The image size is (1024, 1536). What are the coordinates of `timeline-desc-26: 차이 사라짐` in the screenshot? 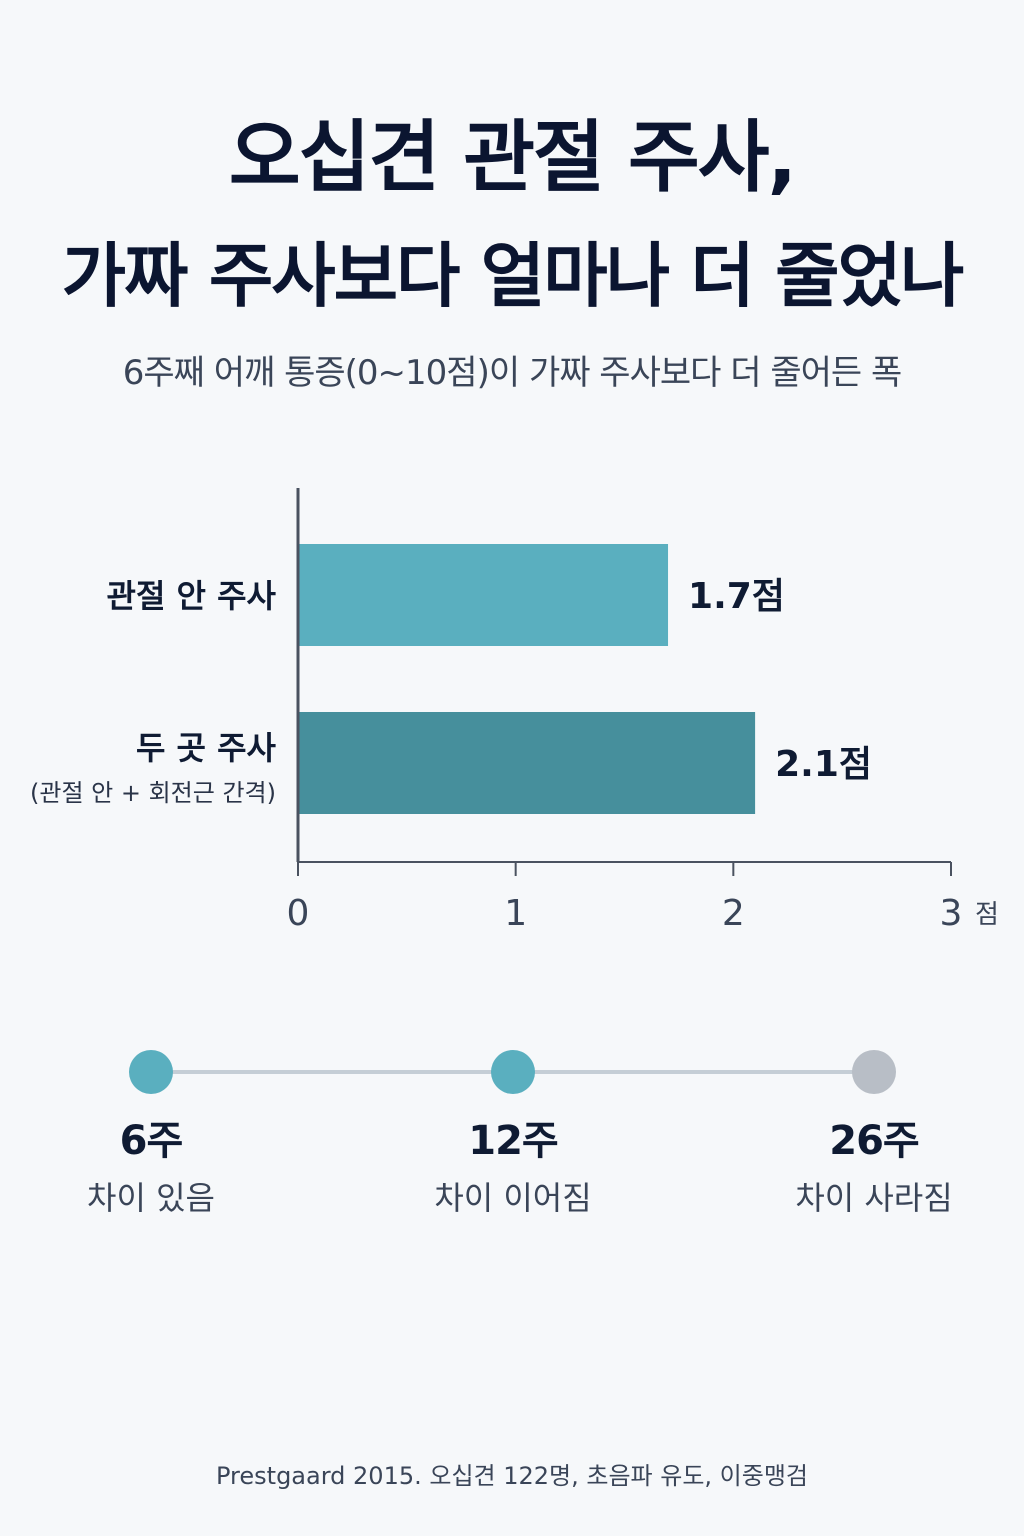 It's located at (874, 1198).